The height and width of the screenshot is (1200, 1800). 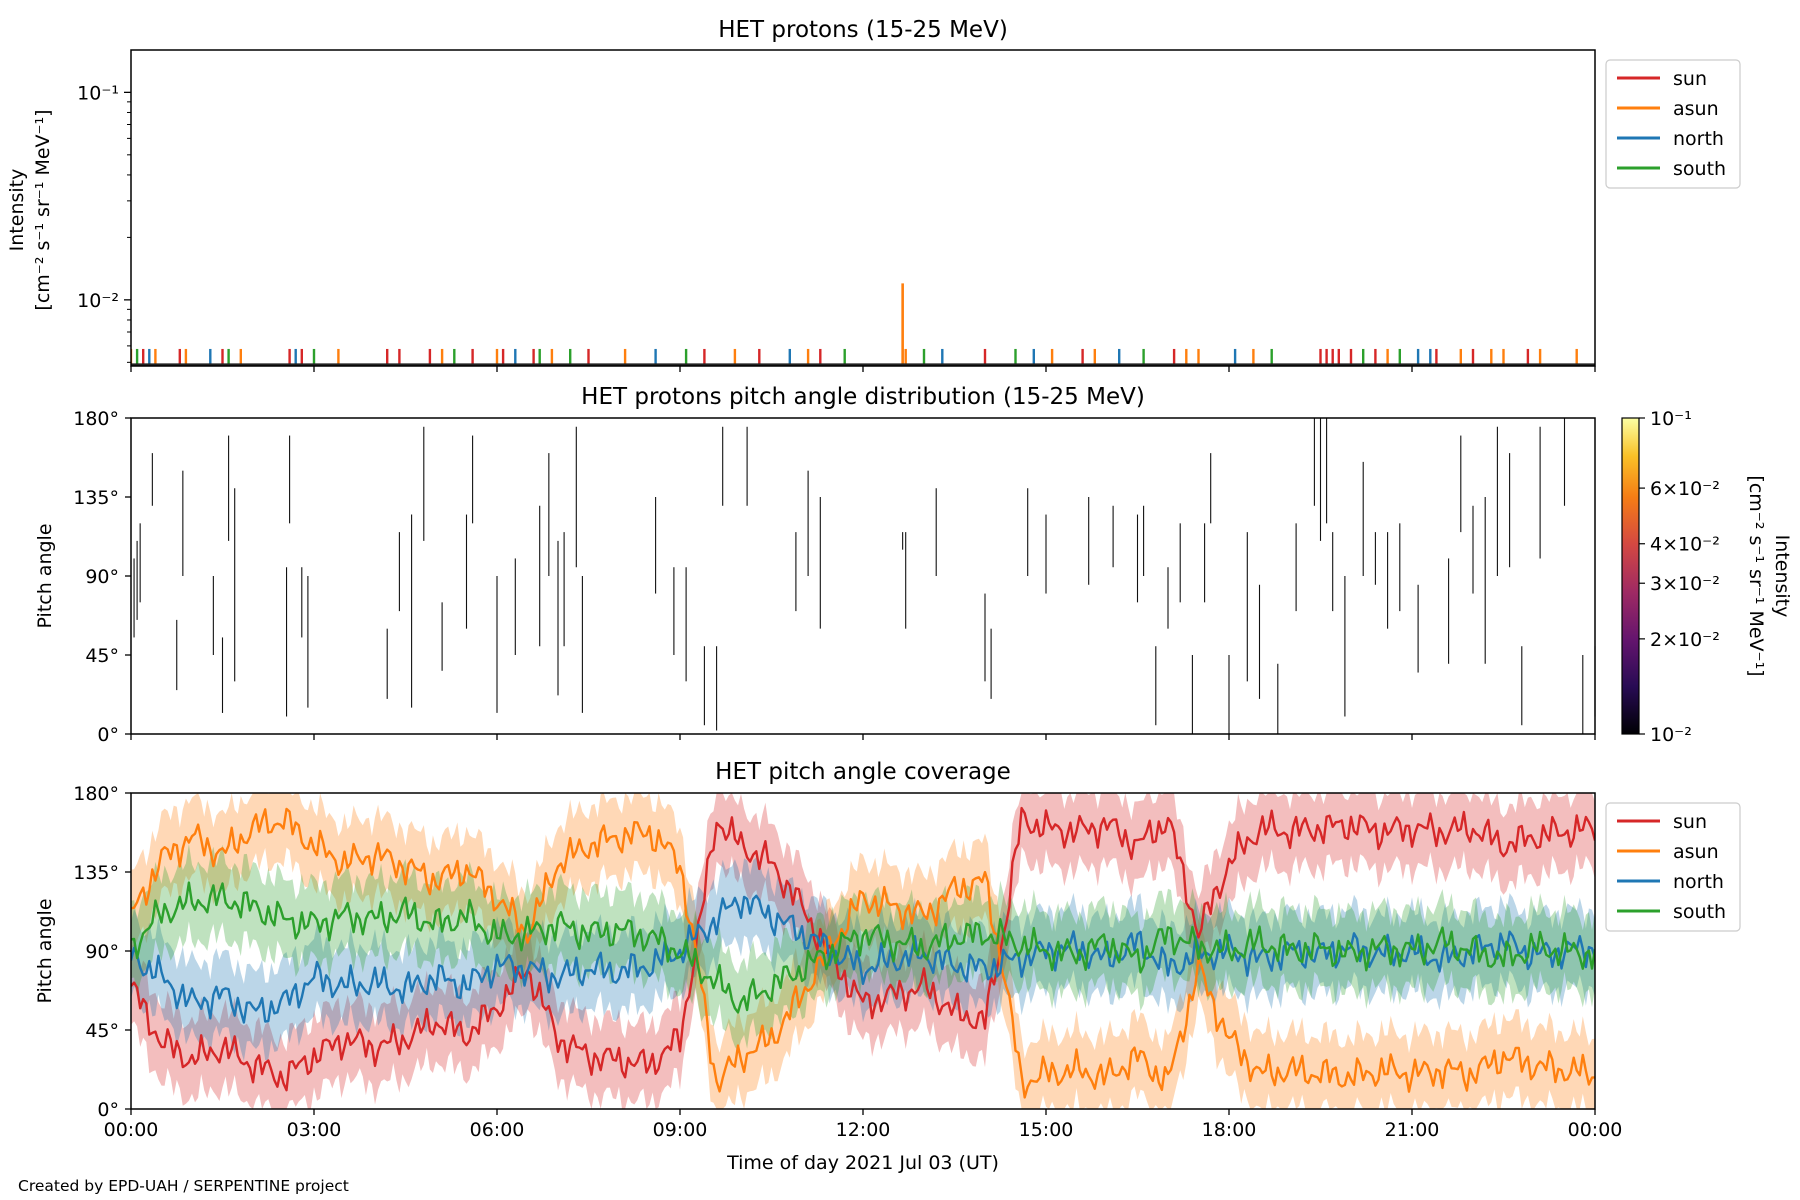 I want to click on coverage-band-south, so click(x=863, y=947).